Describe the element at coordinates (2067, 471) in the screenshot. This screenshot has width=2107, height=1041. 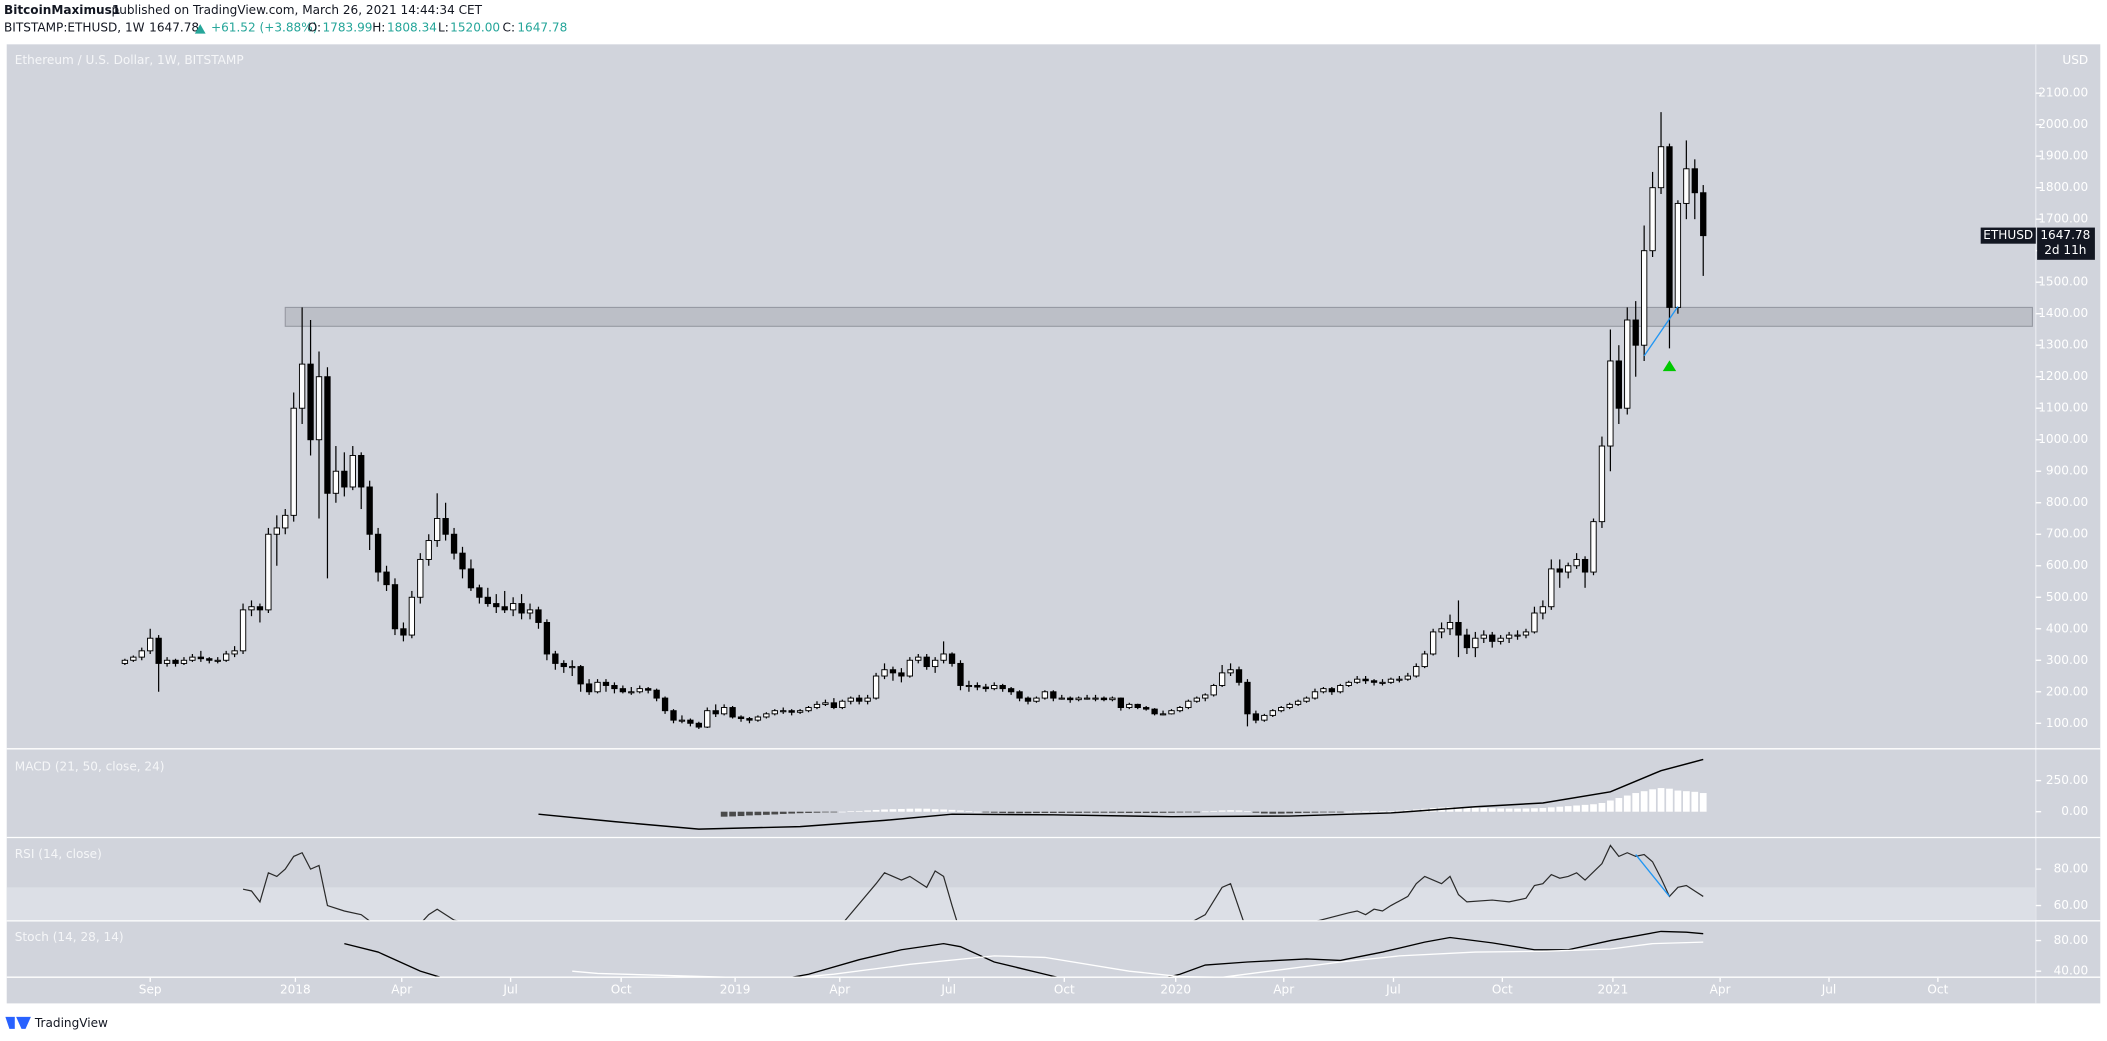
I see `y-tick-label: 900.00` at that location.